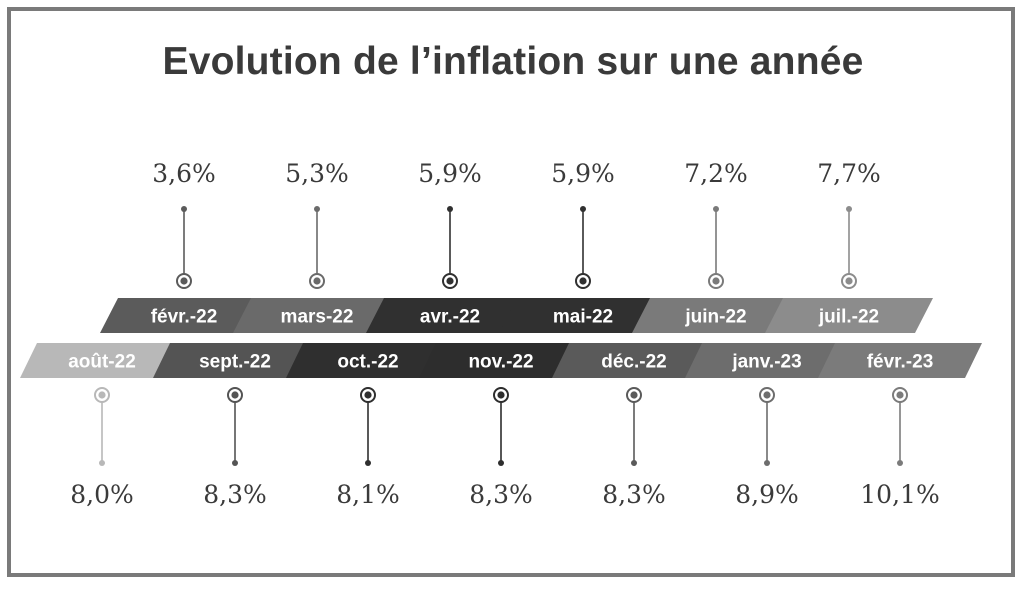 Image resolution: width=1026 pixels, height=589 pixels. What do you see at coordinates (513, 61) in the screenshot?
I see `chart-title: Evolution de l’inflation sur une année` at bounding box center [513, 61].